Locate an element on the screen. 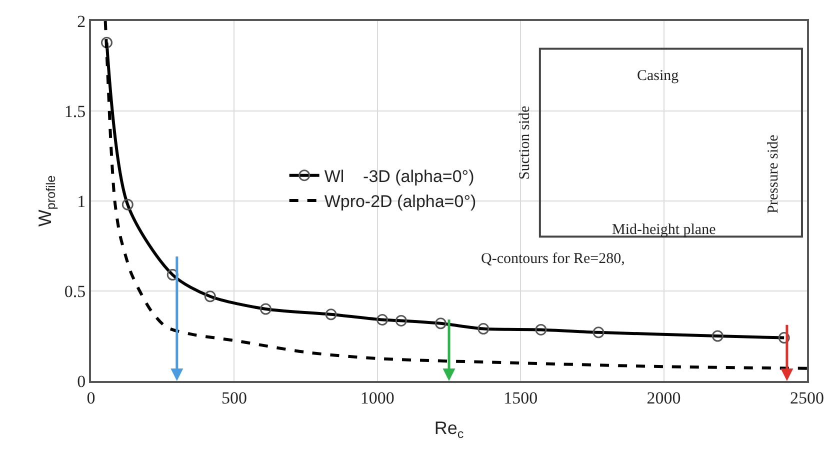  x-tick-label: 1500 is located at coordinates (521, 398).